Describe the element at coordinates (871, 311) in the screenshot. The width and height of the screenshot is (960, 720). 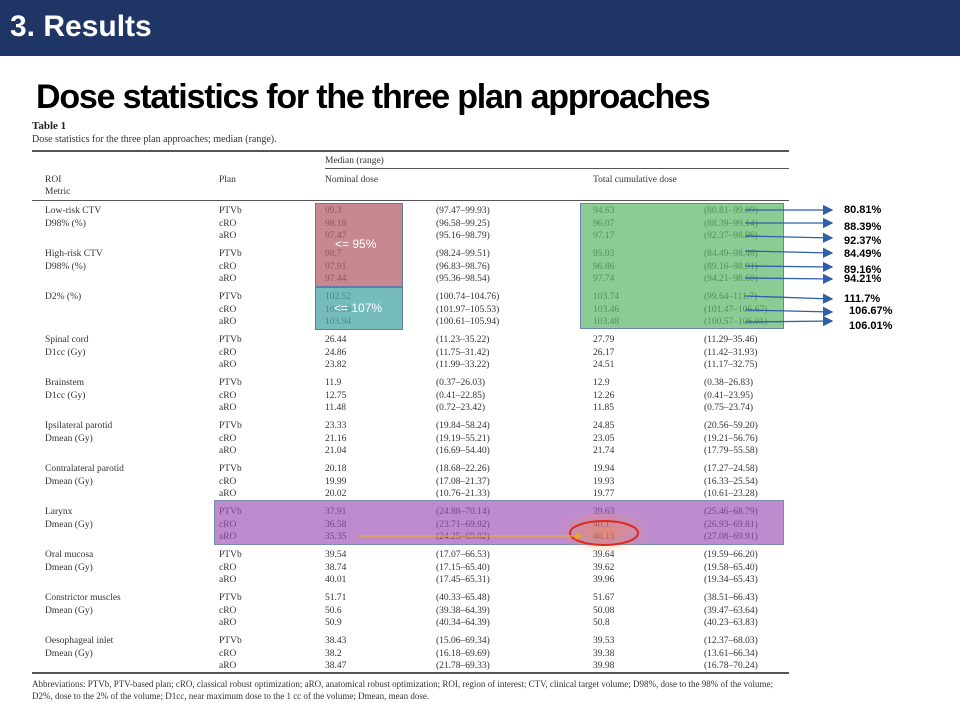
I see `callout-value: 106.67%` at that location.